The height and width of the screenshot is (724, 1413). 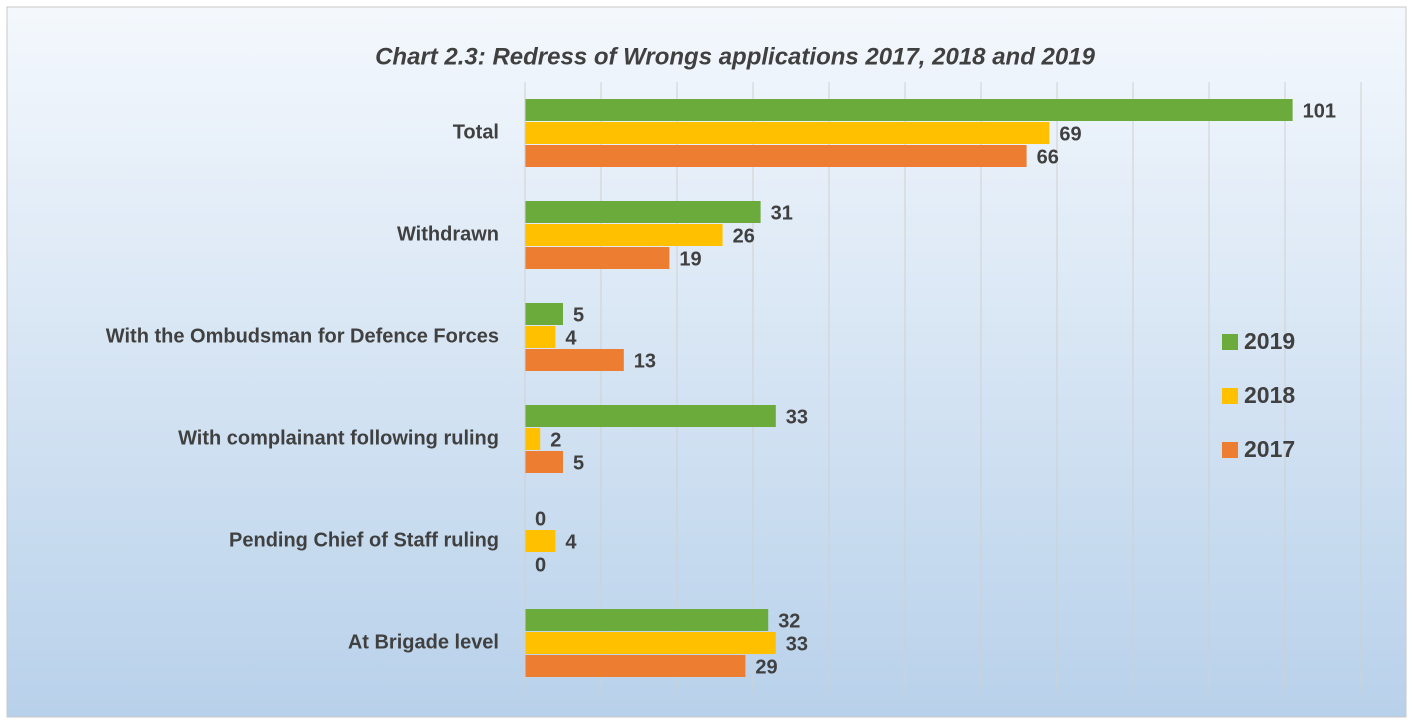 What do you see at coordinates (338, 438) in the screenshot?
I see `y-tick-label: With complainant following ruling` at bounding box center [338, 438].